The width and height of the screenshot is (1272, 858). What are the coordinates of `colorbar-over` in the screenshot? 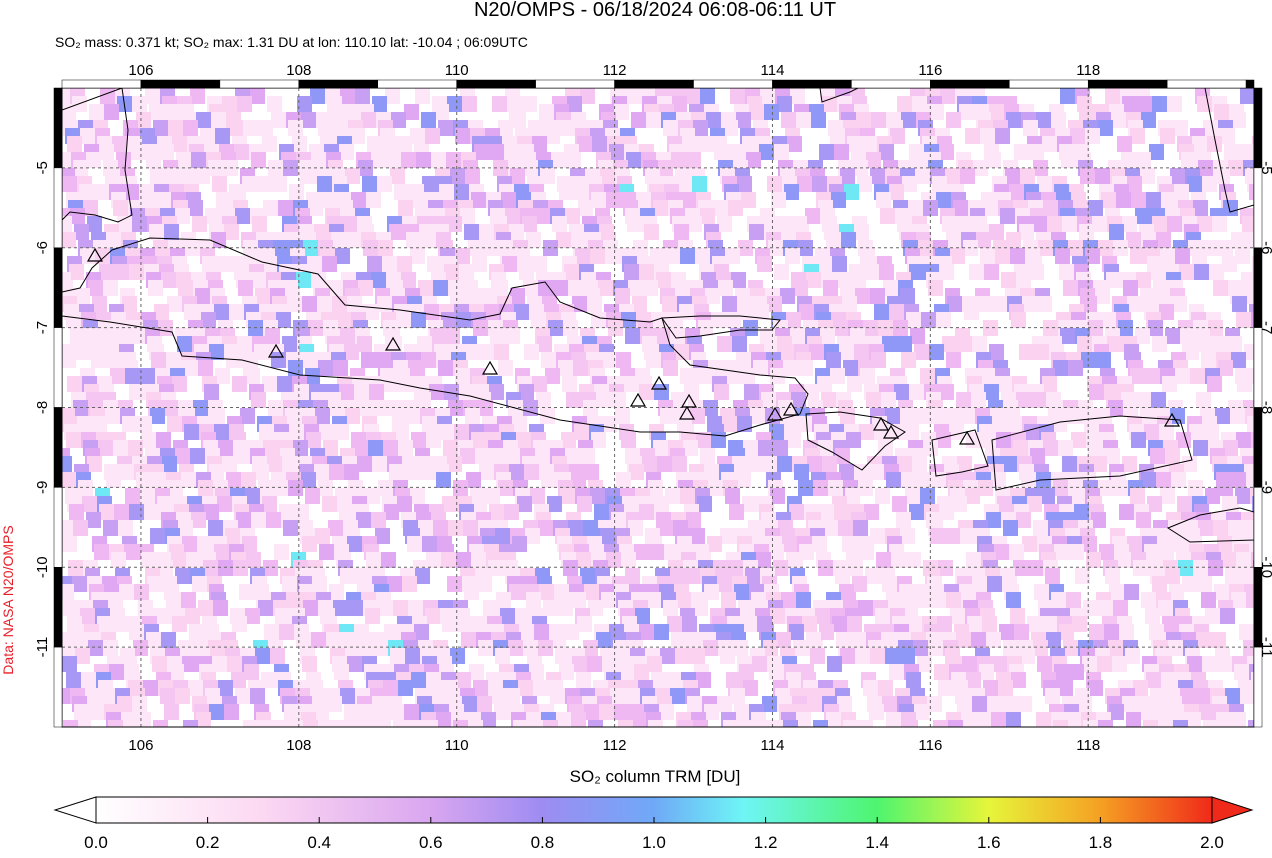 It's located at (1232, 810).